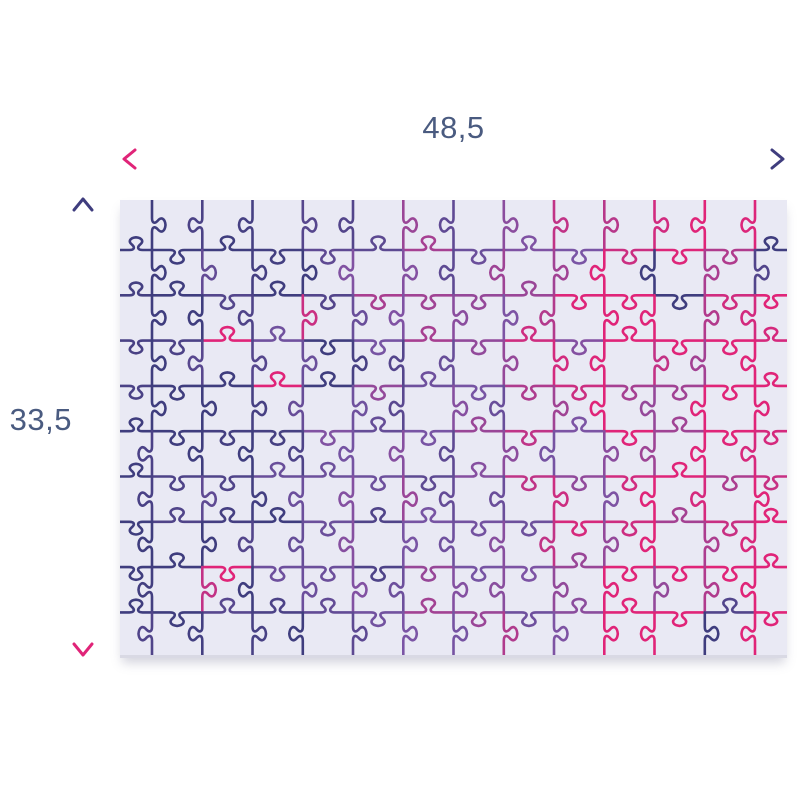  I want to click on height-arrow-icon, so click(83, 427).